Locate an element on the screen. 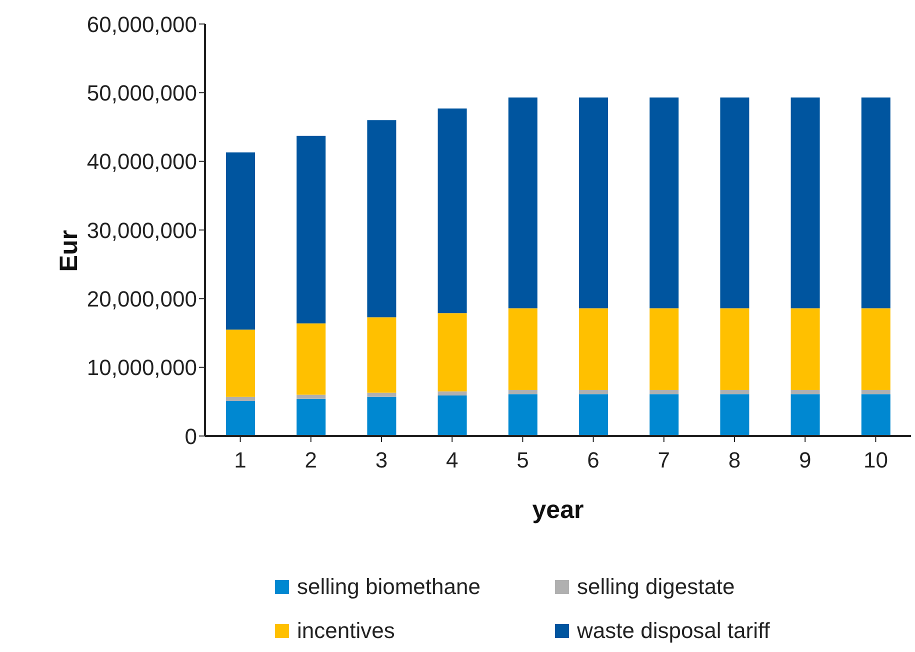 This screenshot has width=915, height=652. x-tick-label: 2 is located at coordinates (311, 460).